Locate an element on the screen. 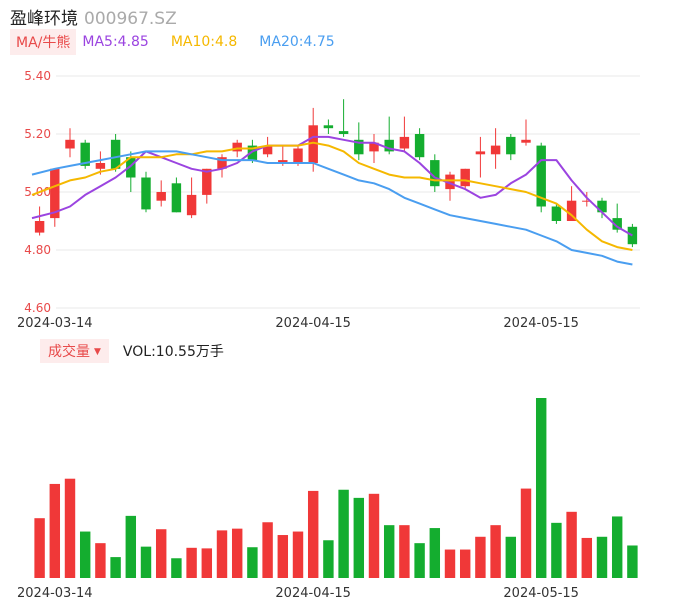  stock-code: 000967.SZ is located at coordinates (130, 19).